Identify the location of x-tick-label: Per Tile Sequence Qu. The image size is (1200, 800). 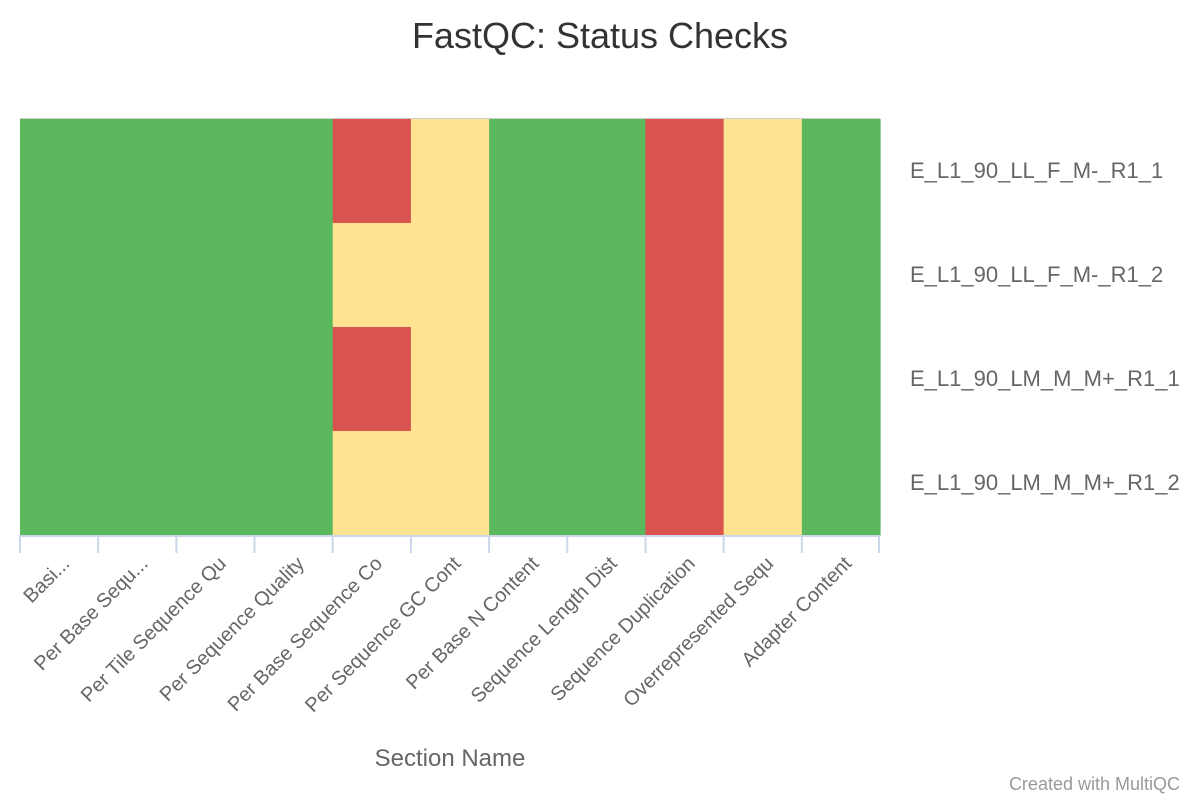
(154, 630).